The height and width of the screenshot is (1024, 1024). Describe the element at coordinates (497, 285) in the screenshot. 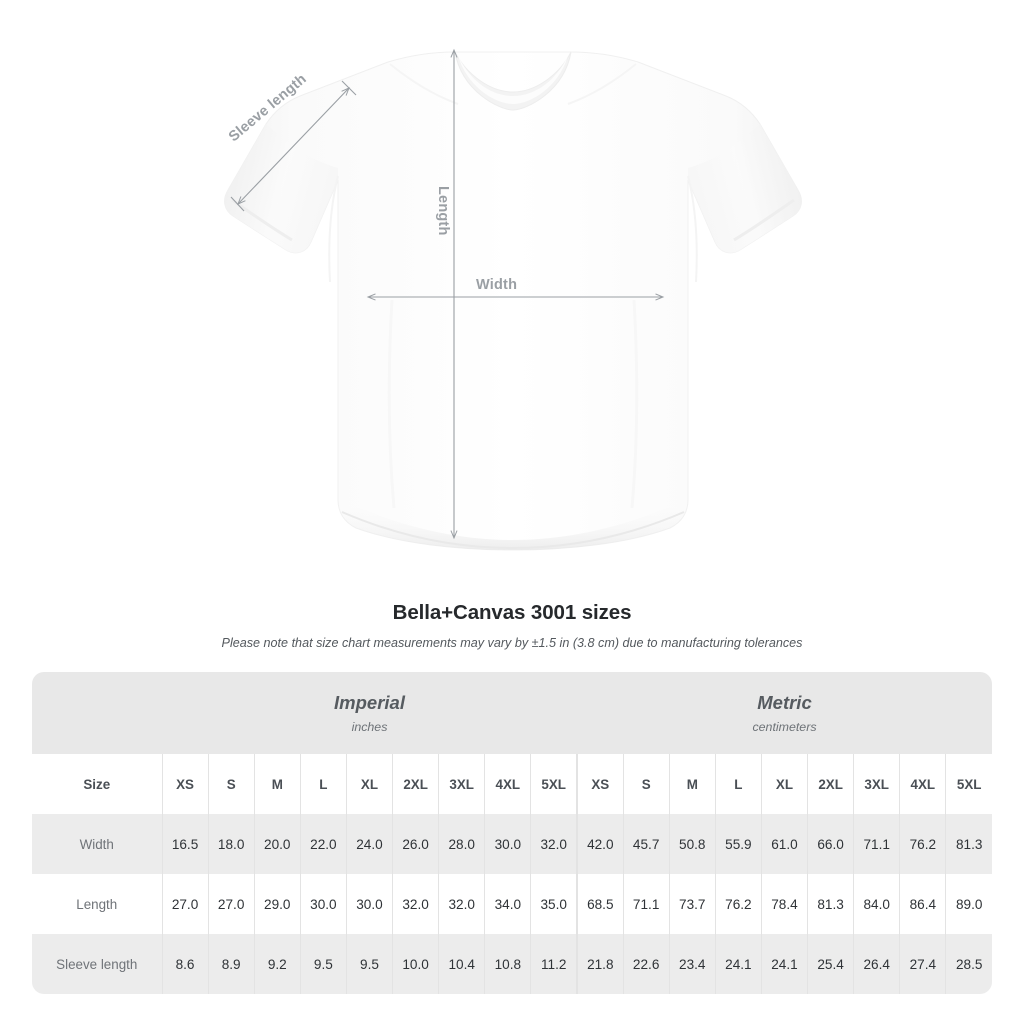

I see `width-label: Width` at that location.